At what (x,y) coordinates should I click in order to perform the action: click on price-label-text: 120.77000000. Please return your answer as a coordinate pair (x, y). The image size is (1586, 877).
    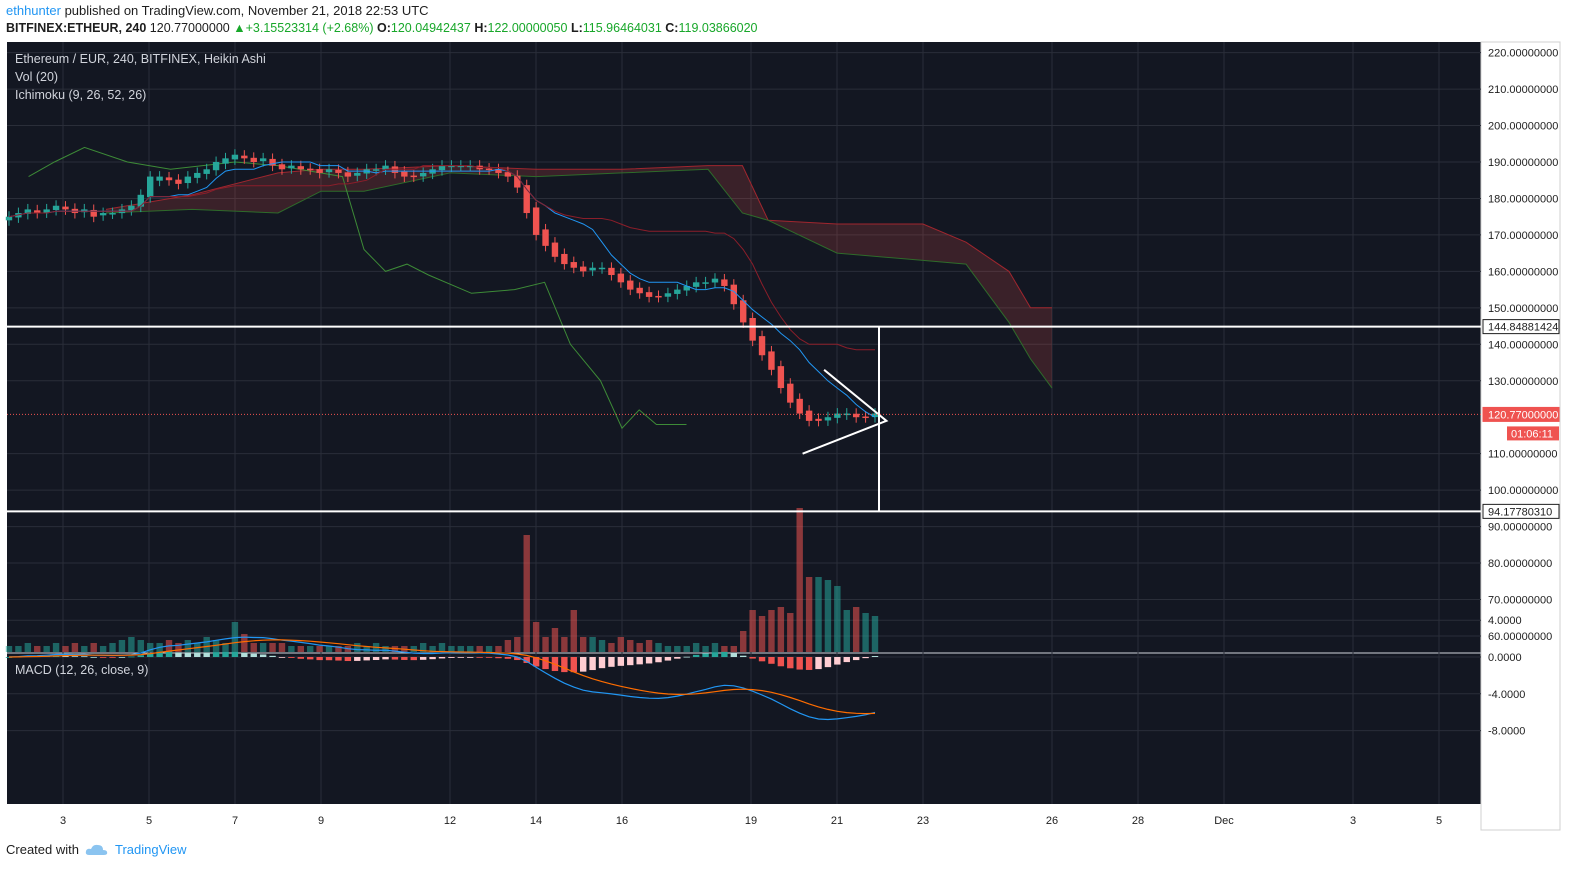
    Looking at the image, I should click on (1523, 415).